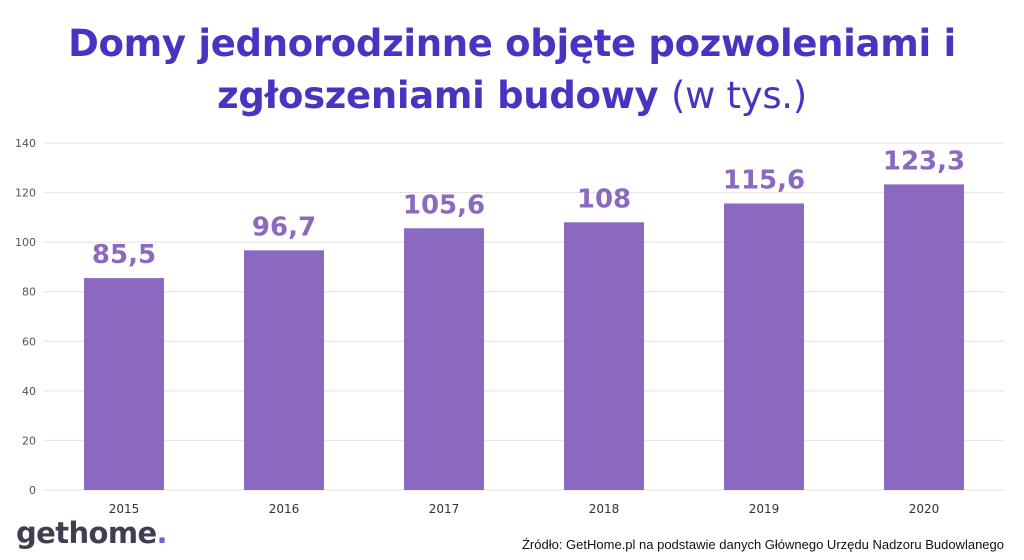 The height and width of the screenshot is (560, 1024). Describe the element at coordinates (25, 193) in the screenshot. I see `y-tick-label: 120` at that location.